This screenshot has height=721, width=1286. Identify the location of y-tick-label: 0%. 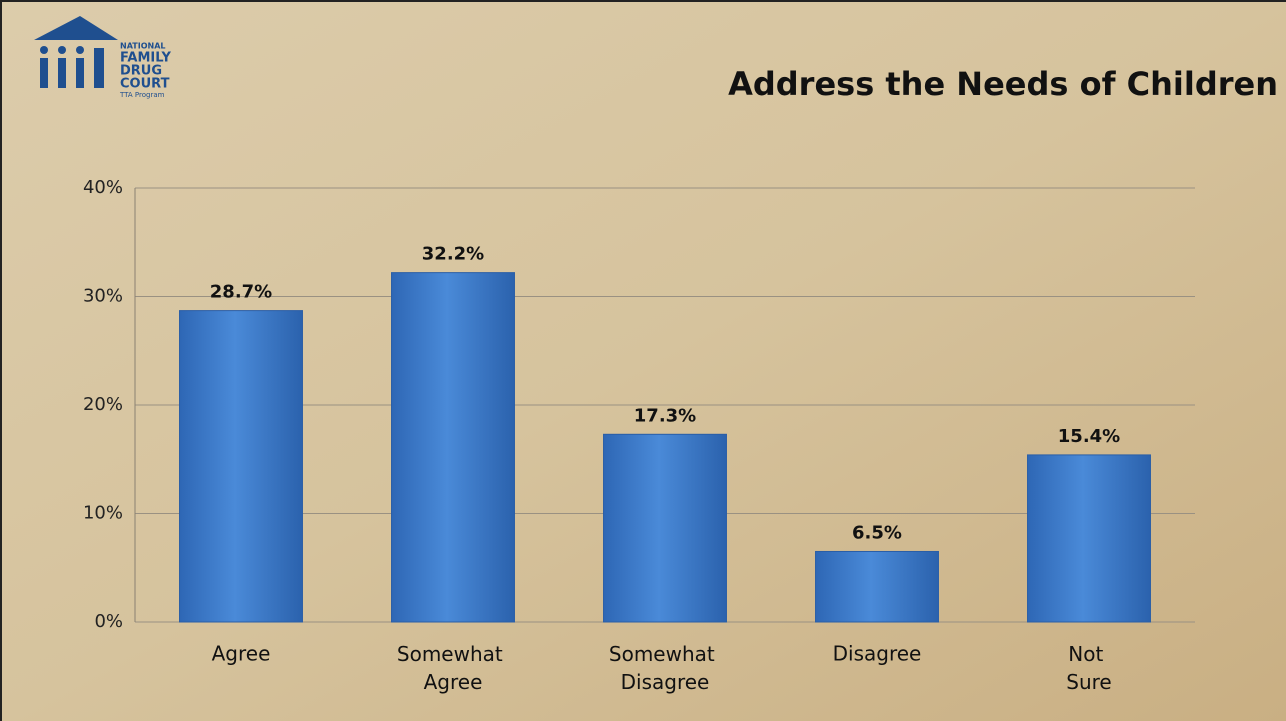
(108, 621).